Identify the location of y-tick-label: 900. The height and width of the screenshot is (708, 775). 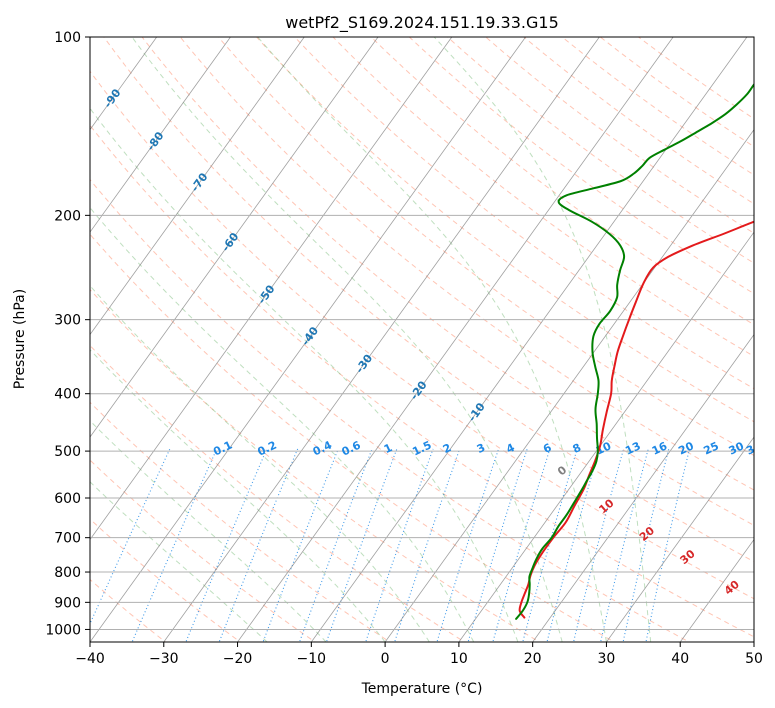
(67, 603).